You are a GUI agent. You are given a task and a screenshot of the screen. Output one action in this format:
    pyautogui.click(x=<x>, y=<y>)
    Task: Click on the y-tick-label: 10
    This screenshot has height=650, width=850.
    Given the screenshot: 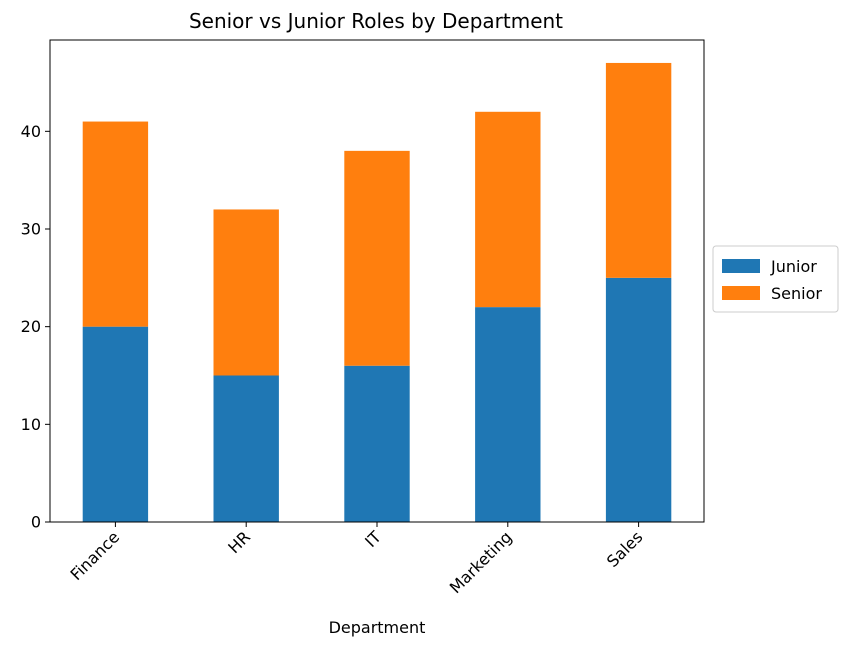 What is the action you would take?
    pyautogui.click(x=31, y=424)
    